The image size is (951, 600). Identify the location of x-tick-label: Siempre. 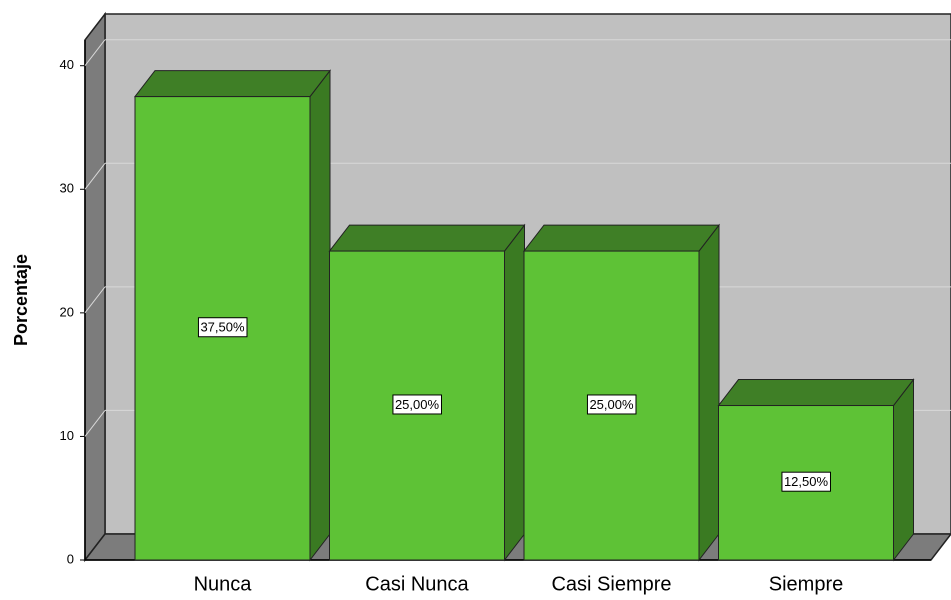
(806, 584).